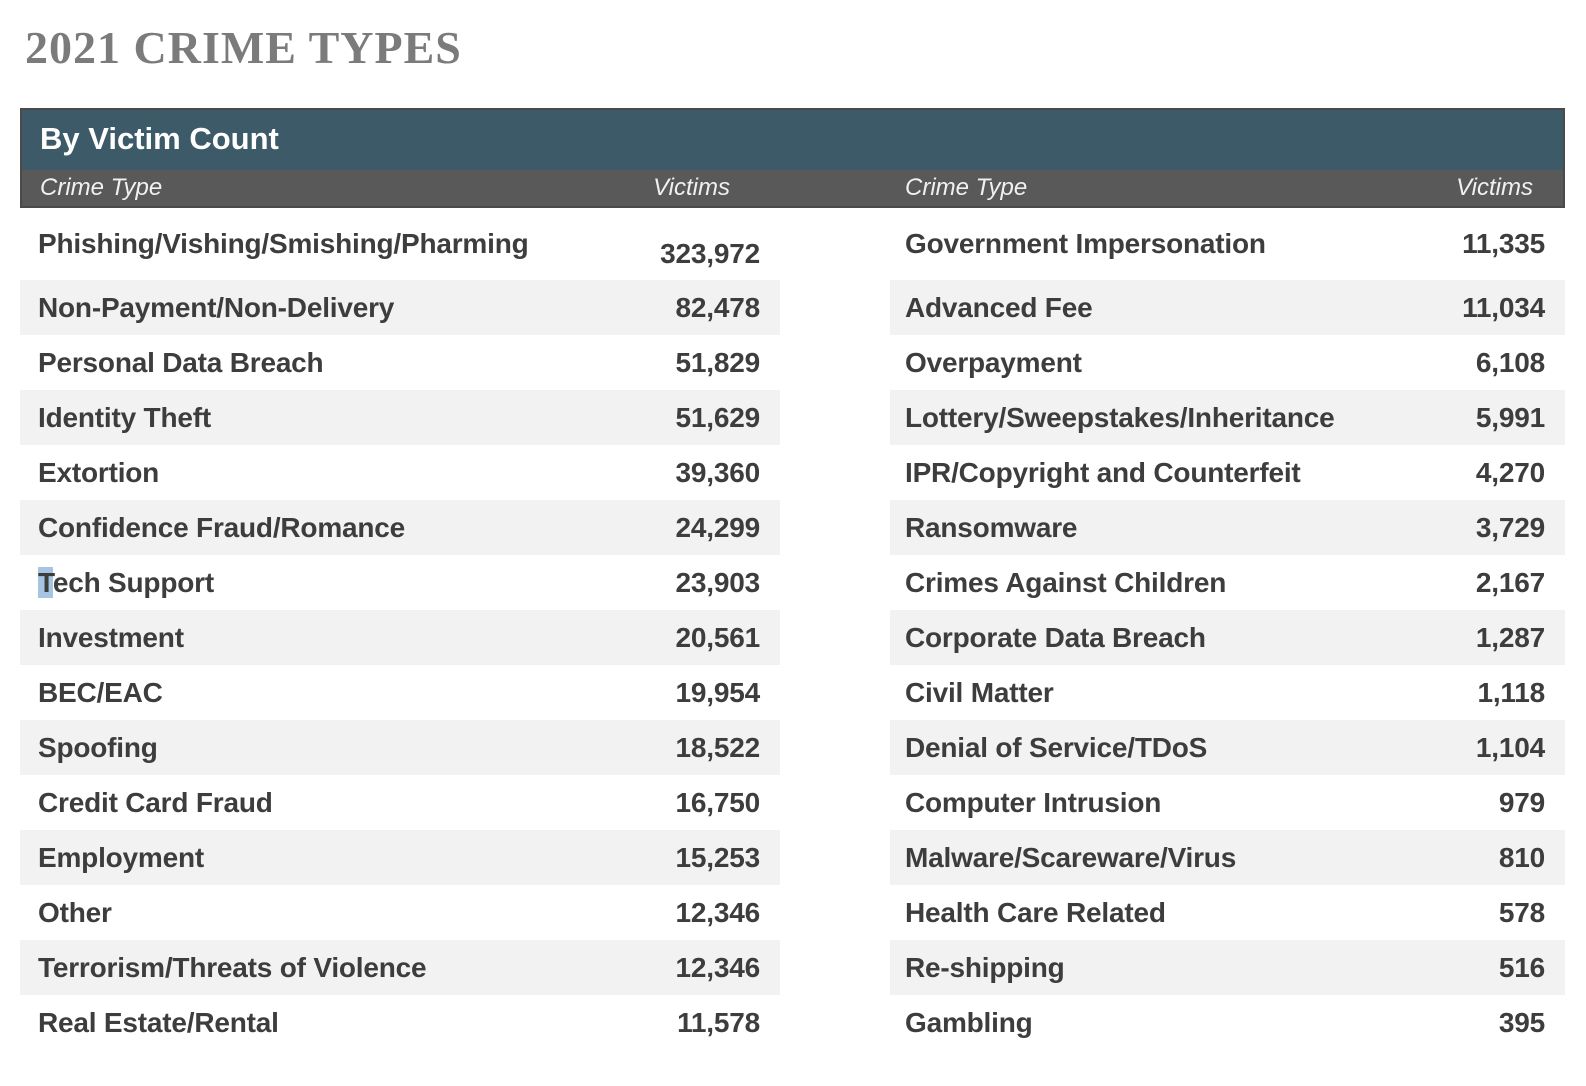 Image resolution: width=1586 pixels, height=1086 pixels. What do you see at coordinates (1103, 472) in the screenshot?
I see `crime-type-cell: IPR/Copyright and Counterfeit` at bounding box center [1103, 472].